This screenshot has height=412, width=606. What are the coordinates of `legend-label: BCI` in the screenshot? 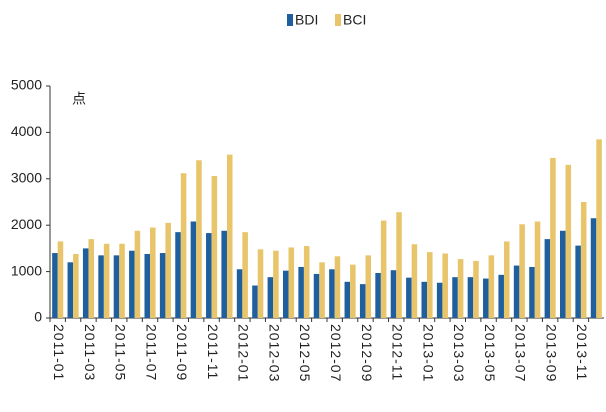 It's located at (354, 20).